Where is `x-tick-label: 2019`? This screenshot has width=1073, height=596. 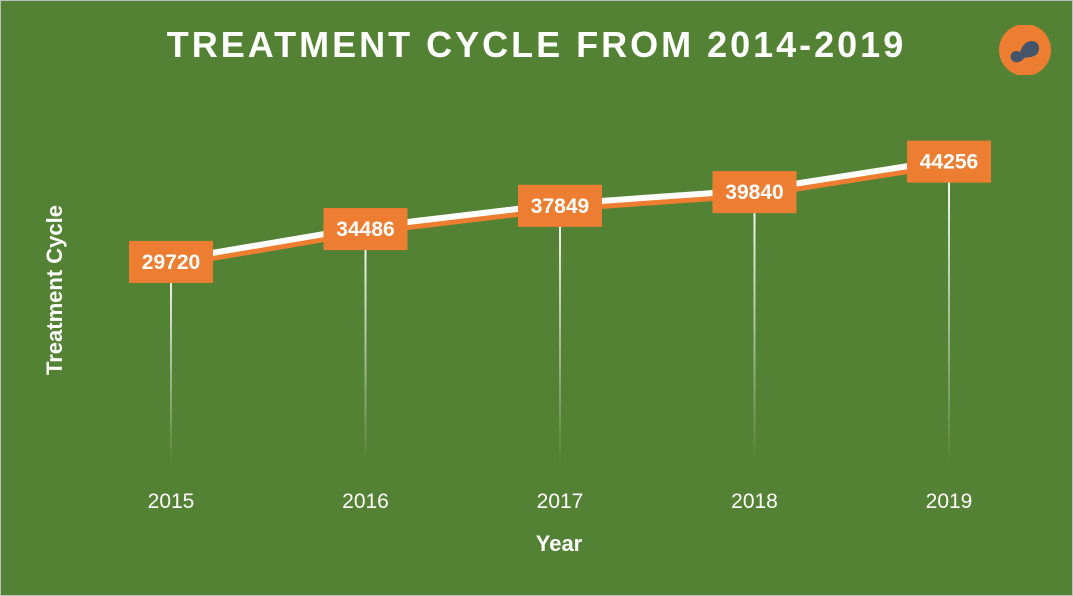 x-tick-label: 2019 is located at coordinates (949, 501).